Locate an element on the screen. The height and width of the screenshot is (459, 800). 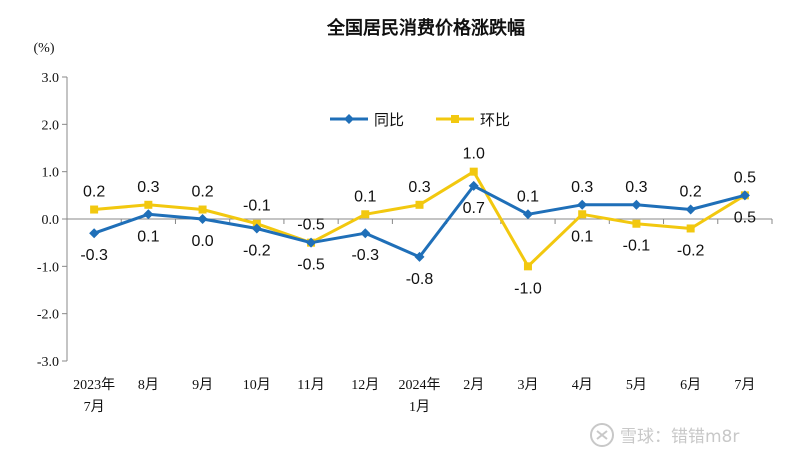
data-label-mom: -0.5 is located at coordinates (311, 225).